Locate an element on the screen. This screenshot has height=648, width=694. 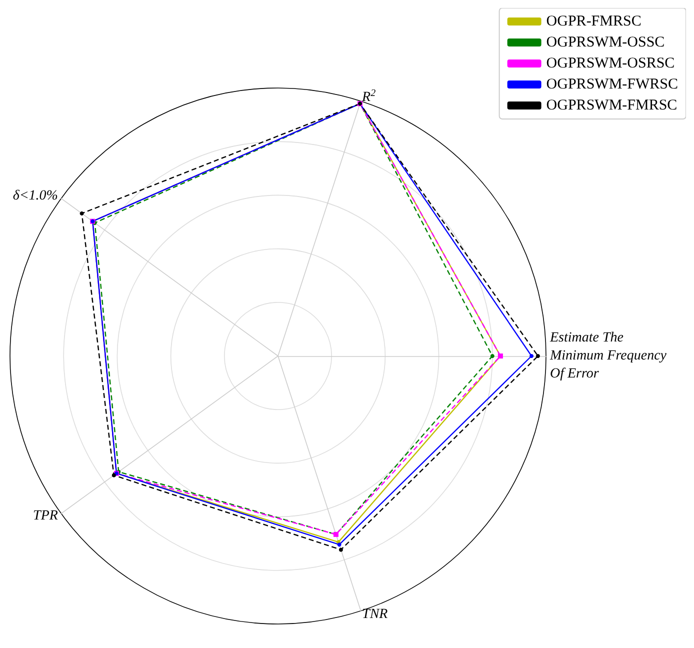
spoke-label: δ<1.0% is located at coordinates (35, 196).